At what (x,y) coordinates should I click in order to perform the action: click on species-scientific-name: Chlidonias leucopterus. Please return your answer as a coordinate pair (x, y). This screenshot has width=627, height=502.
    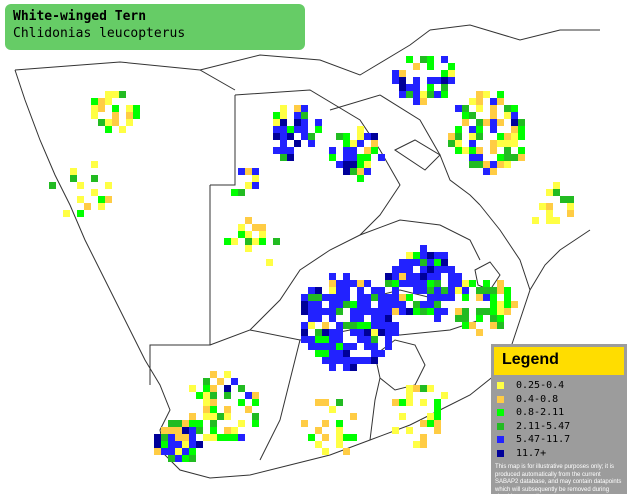
    Looking at the image, I should click on (99, 33).